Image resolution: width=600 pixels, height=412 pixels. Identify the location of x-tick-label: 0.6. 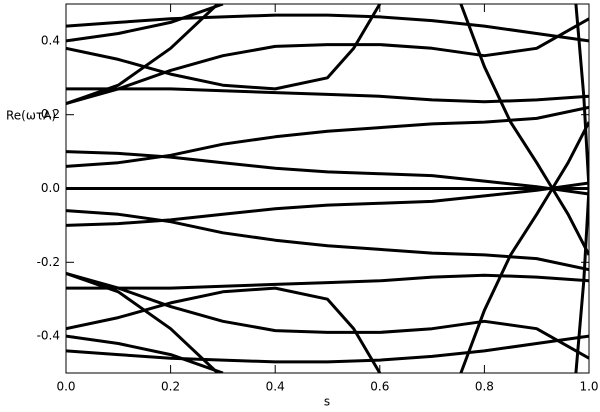
(379, 387).